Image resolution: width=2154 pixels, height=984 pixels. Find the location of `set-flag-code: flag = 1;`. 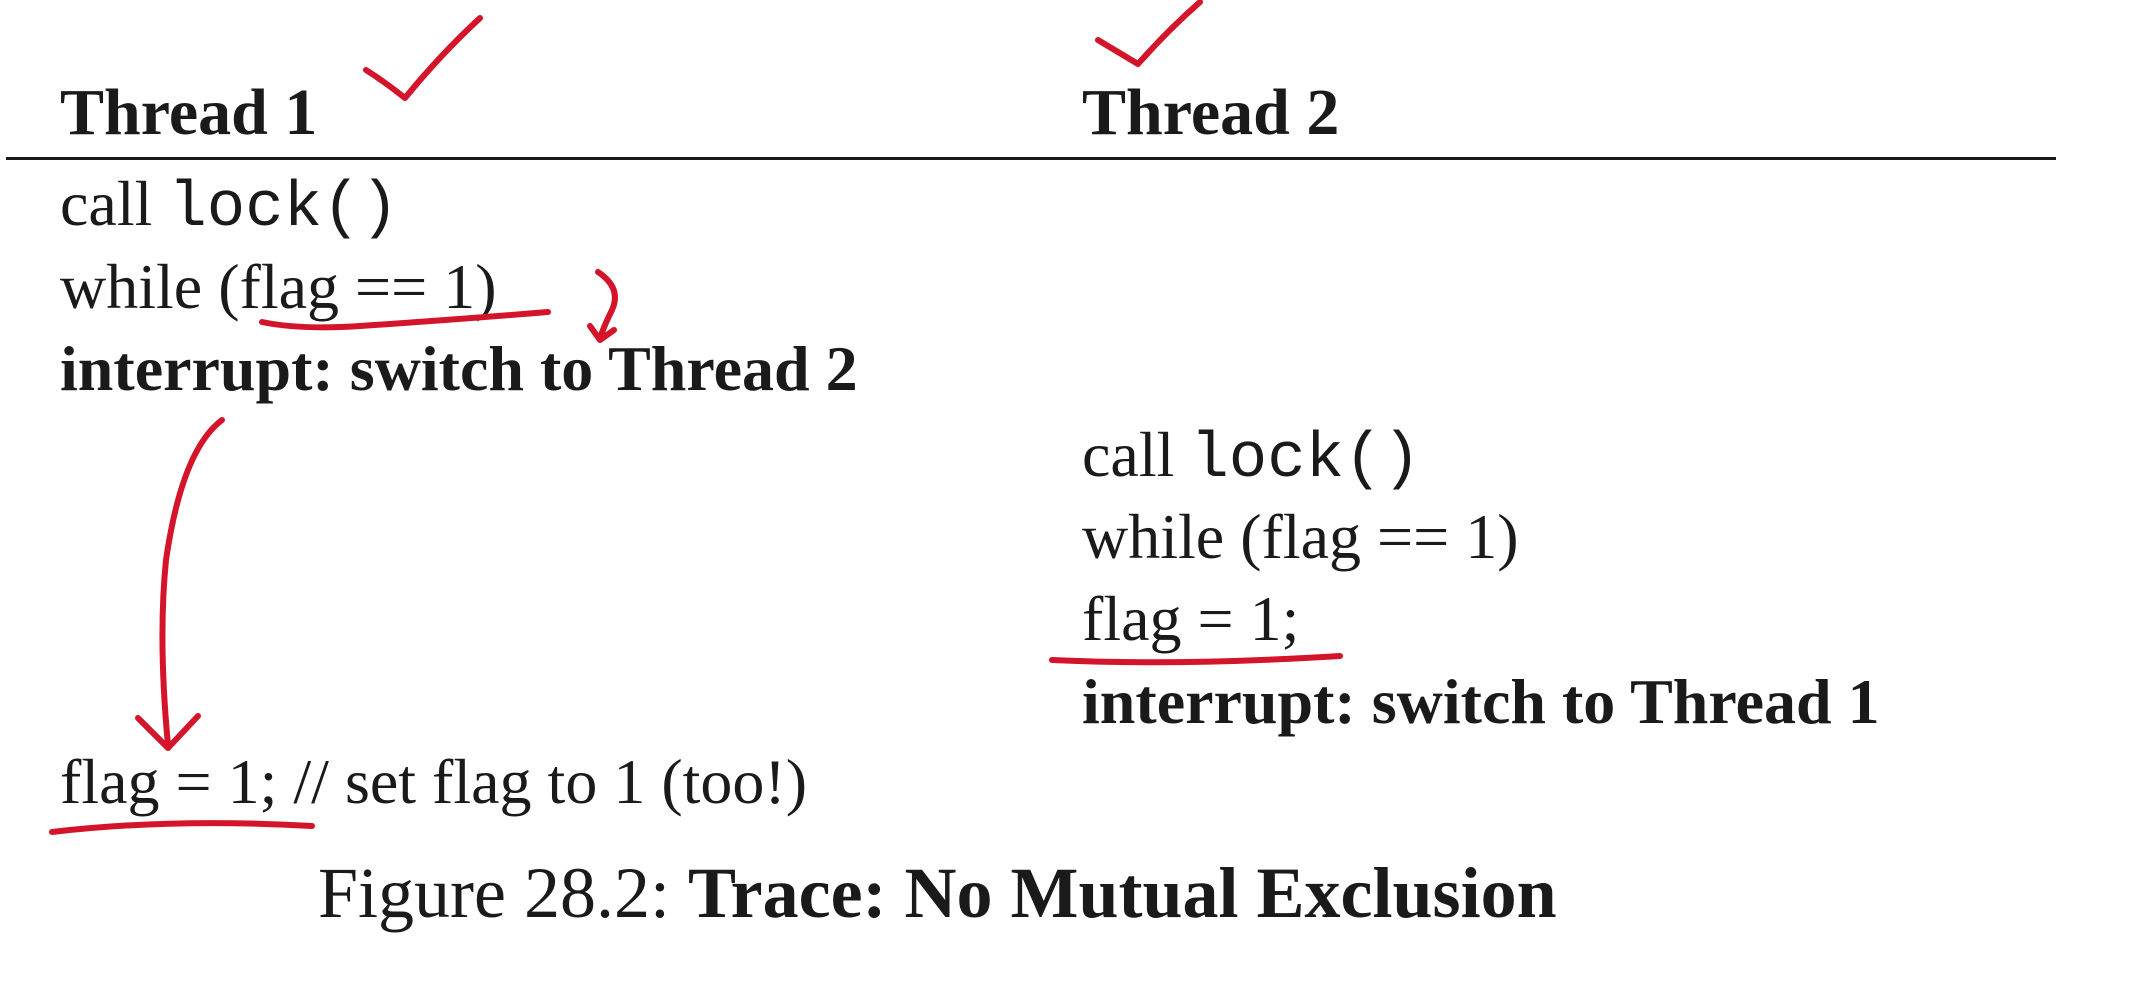

set-flag-code: flag = 1; is located at coordinates (169, 781).